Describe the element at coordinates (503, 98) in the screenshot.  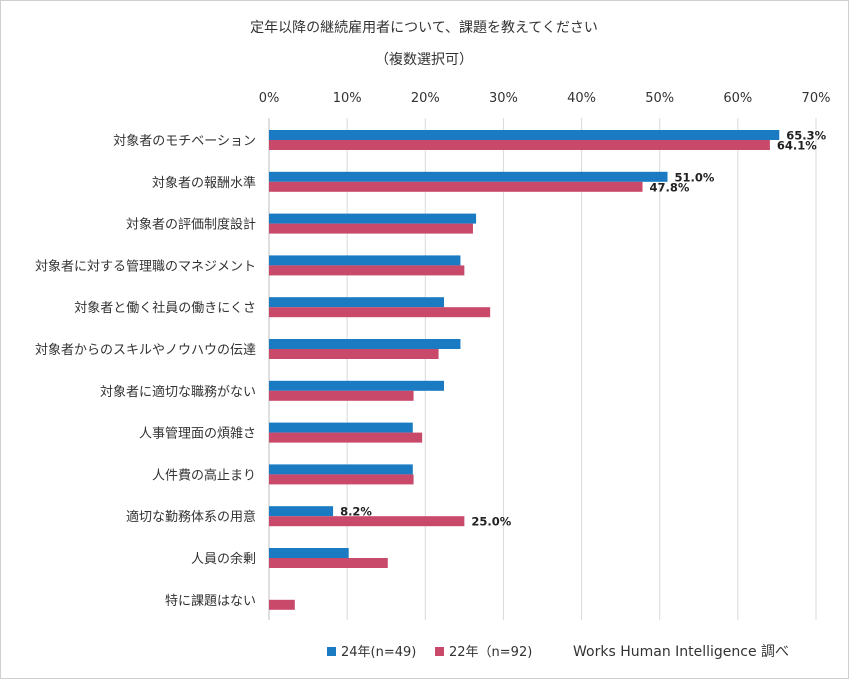
I see `x-tick-label: 30%` at that location.